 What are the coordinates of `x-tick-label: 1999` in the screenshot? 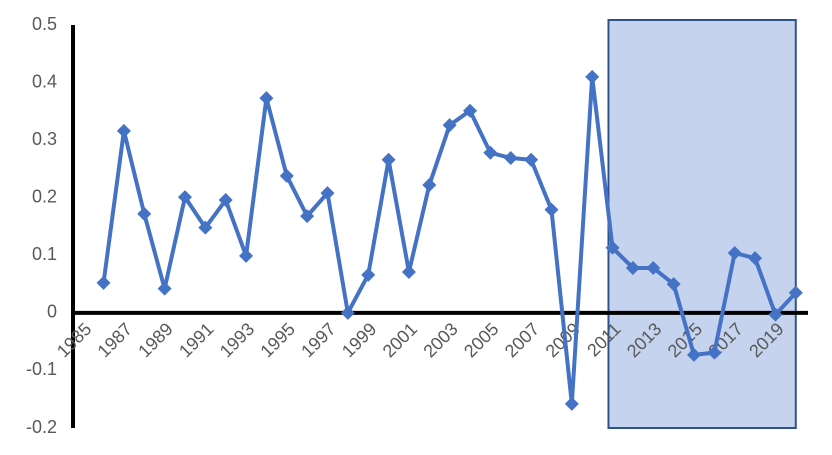 It's located at (359, 340).